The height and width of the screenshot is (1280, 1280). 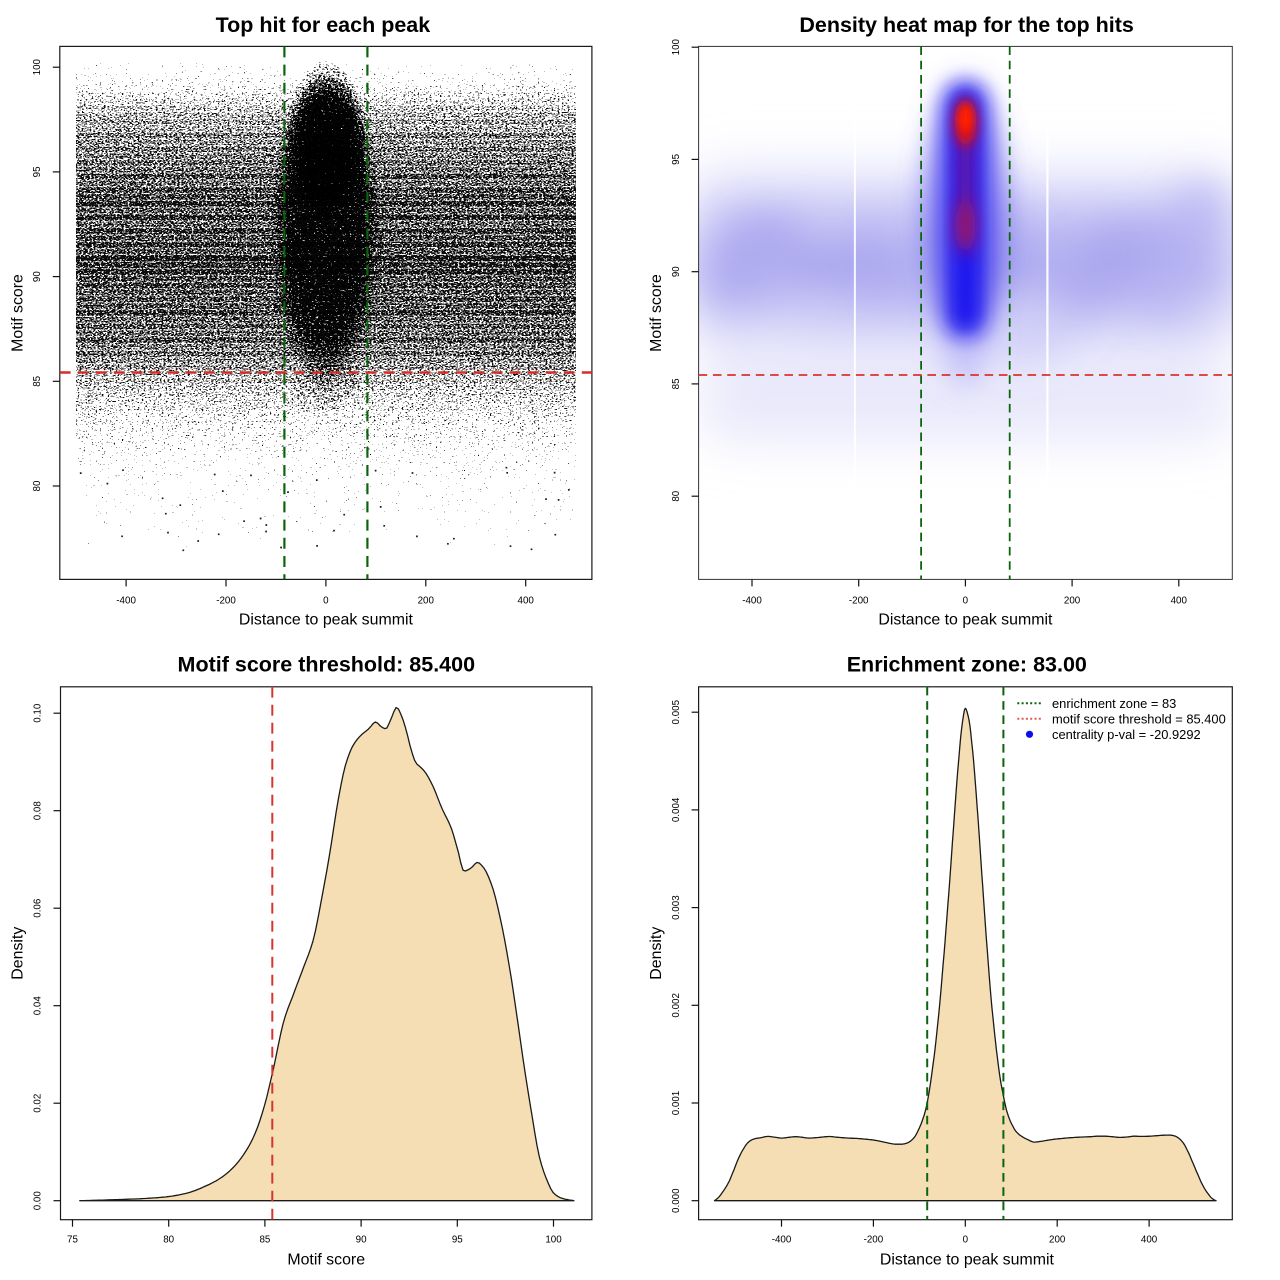 What do you see at coordinates (1139, 718) in the screenshot?
I see `svg-text: motif score threshold = 85.400` at bounding box center [1139, 718].